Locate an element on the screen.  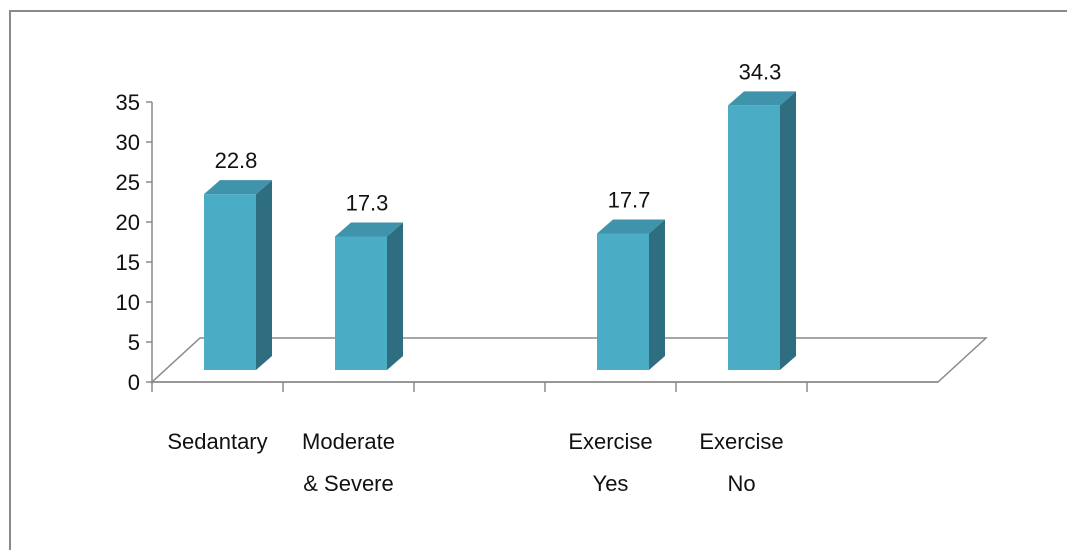
y-tick-label: 35 is located at coordinates (128, 102).